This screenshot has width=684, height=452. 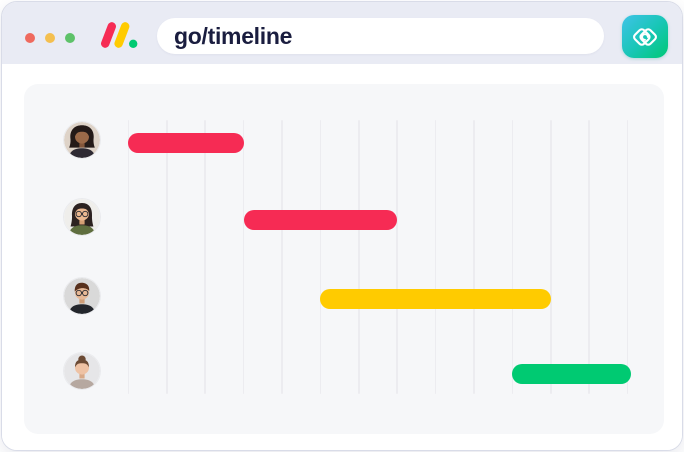 I want to click on window-control-minimize-button, so click(x=50, y=38).